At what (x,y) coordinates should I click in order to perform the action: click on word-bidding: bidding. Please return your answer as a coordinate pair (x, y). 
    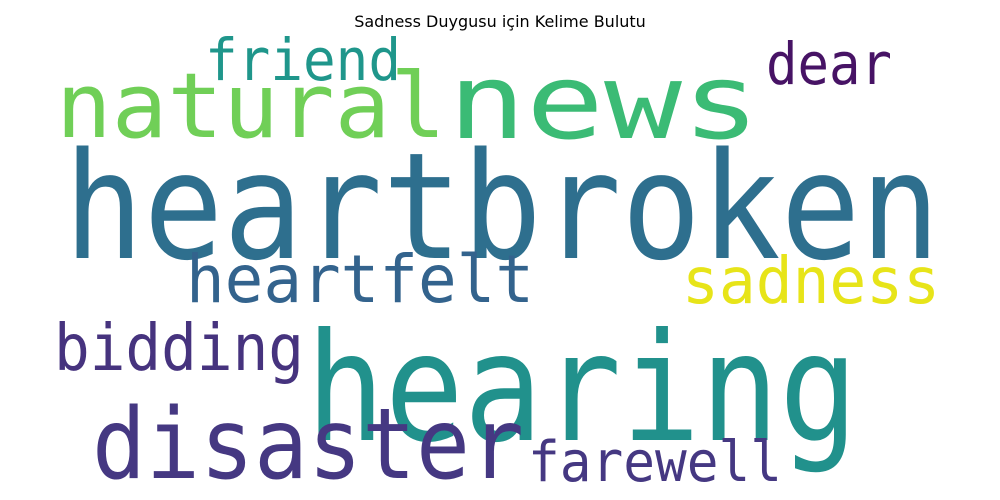
    Looking at the image, I should click on (179, 349).